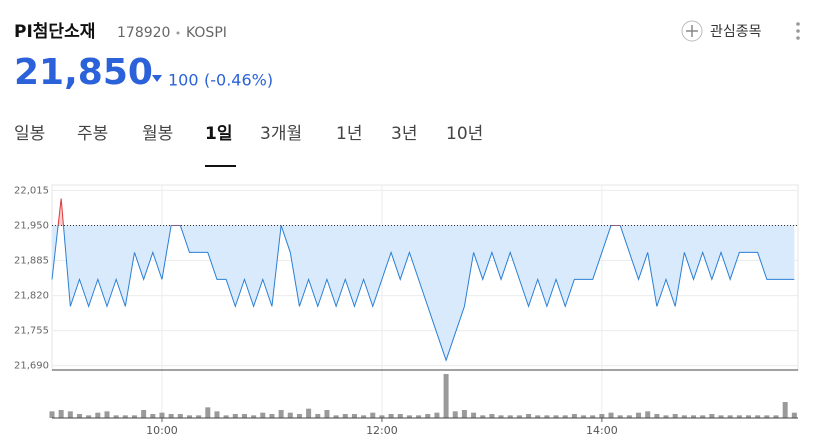 Image resolution: width=820 pixels, height=448 pixels. I want to click on x-tick-label: 14:00, so click(602, 430).